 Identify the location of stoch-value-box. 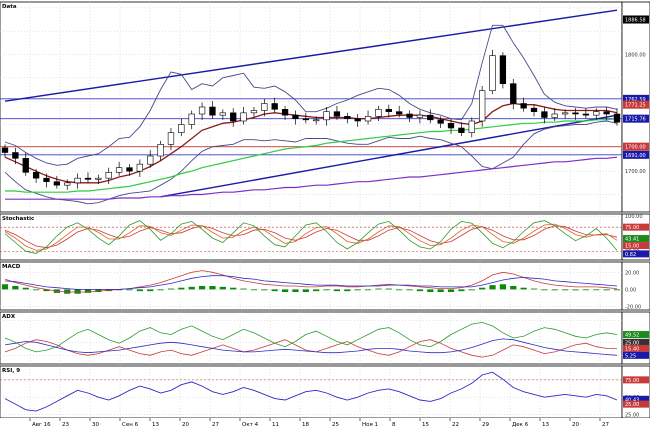
(636, 254).